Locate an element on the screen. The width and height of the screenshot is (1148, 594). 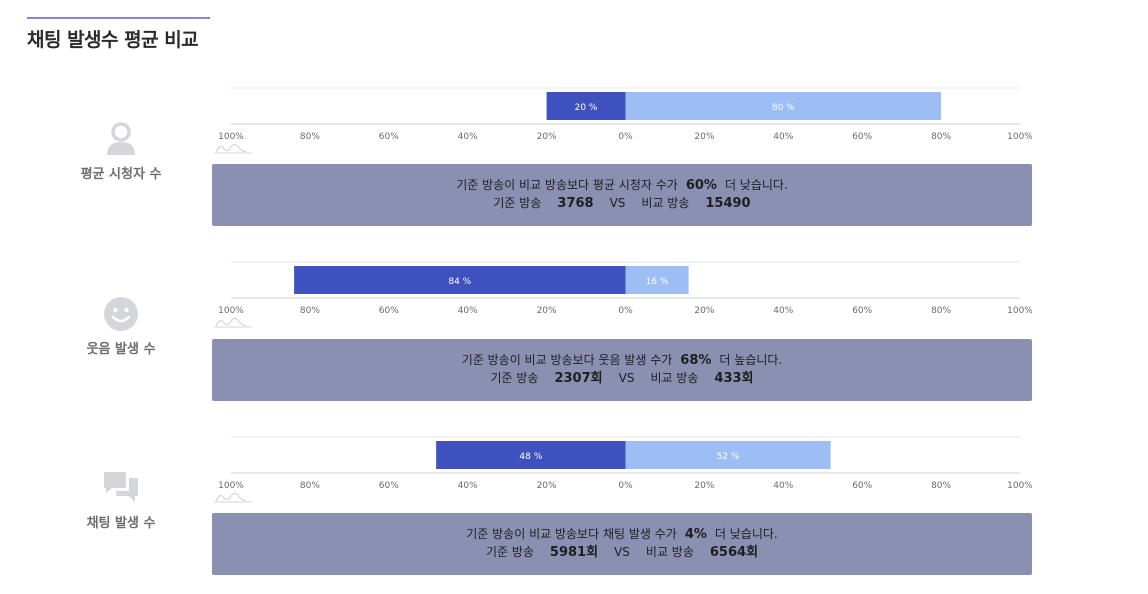
compare-value: 15490 is located at coordinates (728, 203).